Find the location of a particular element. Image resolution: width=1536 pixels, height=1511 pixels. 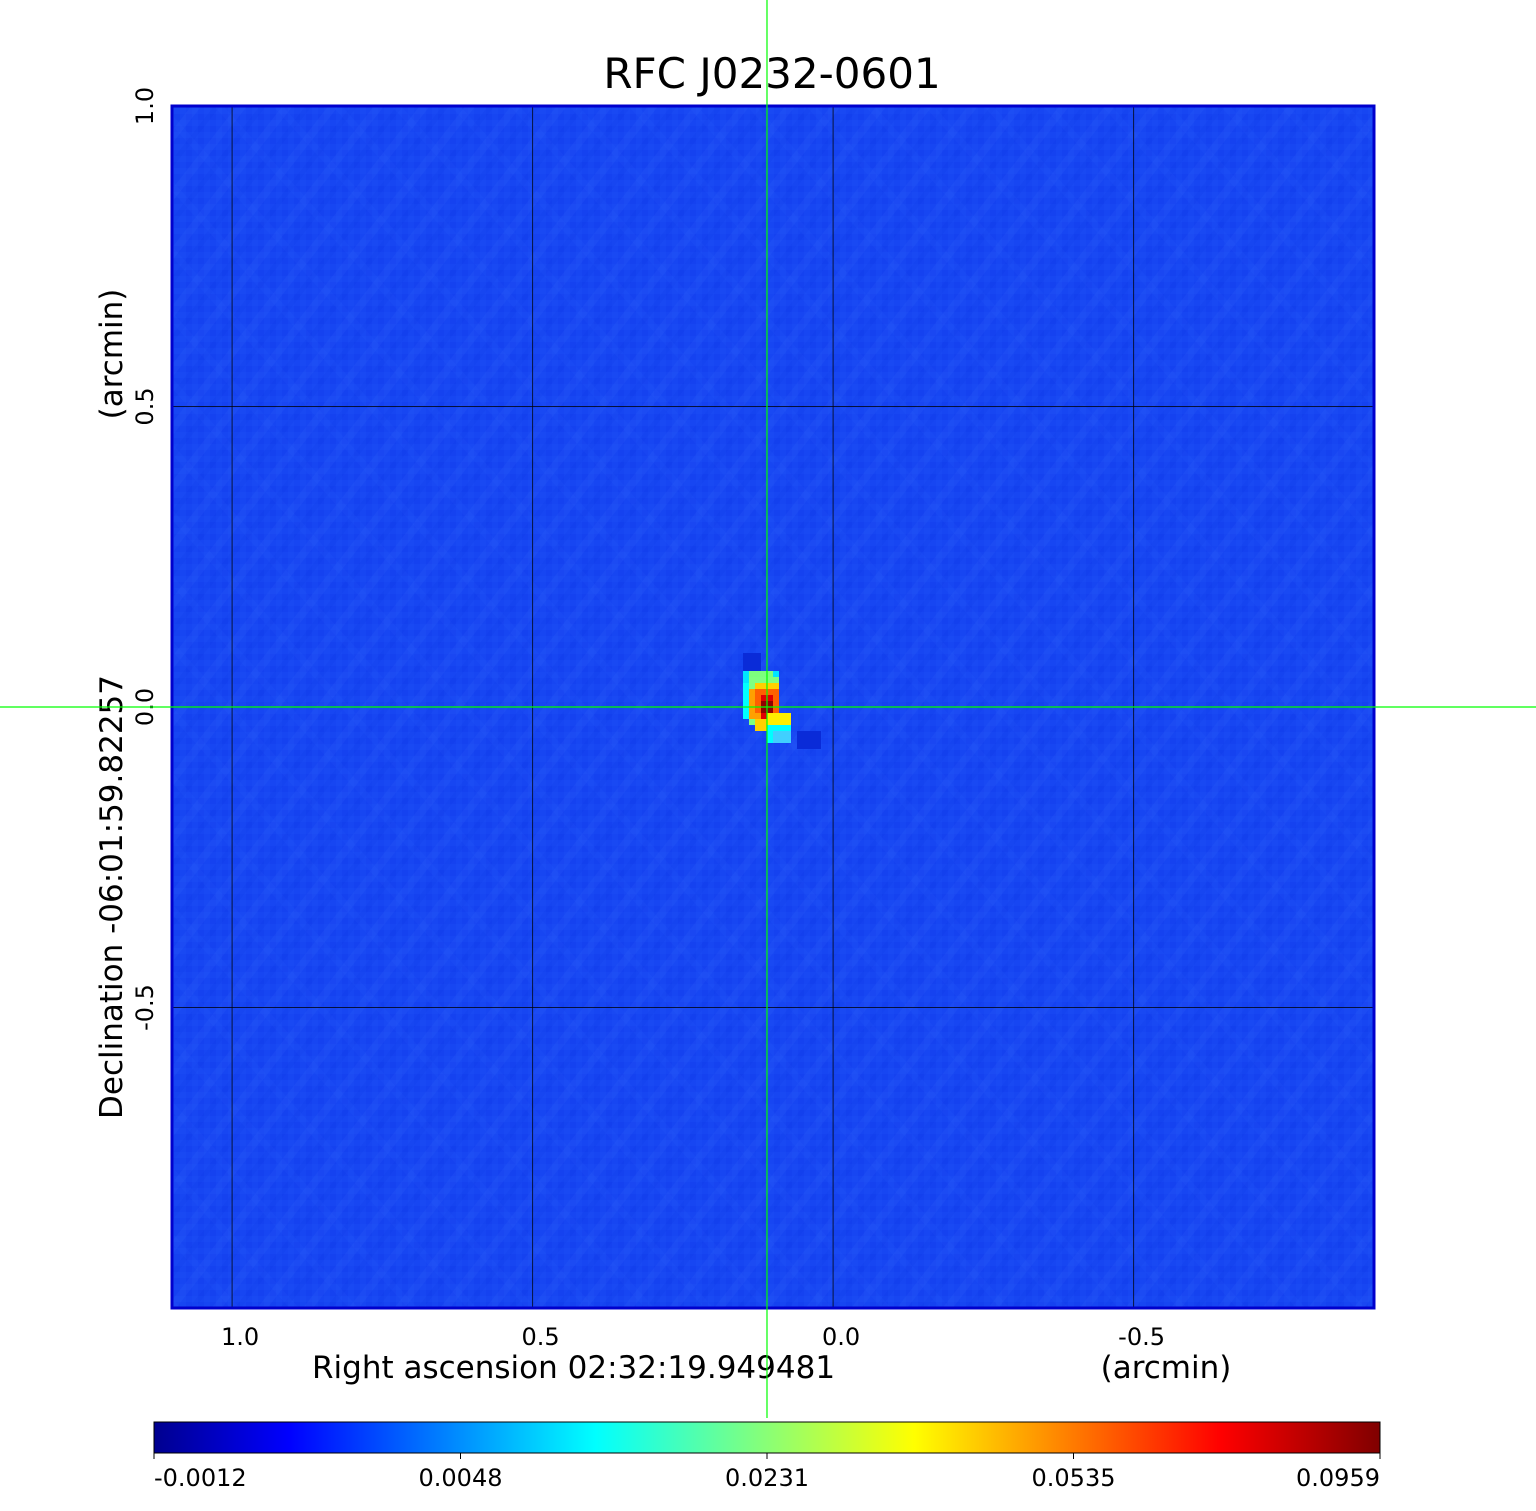

colorbar-tick-label: 0.0959 is located at coordinates (1338, 1478).